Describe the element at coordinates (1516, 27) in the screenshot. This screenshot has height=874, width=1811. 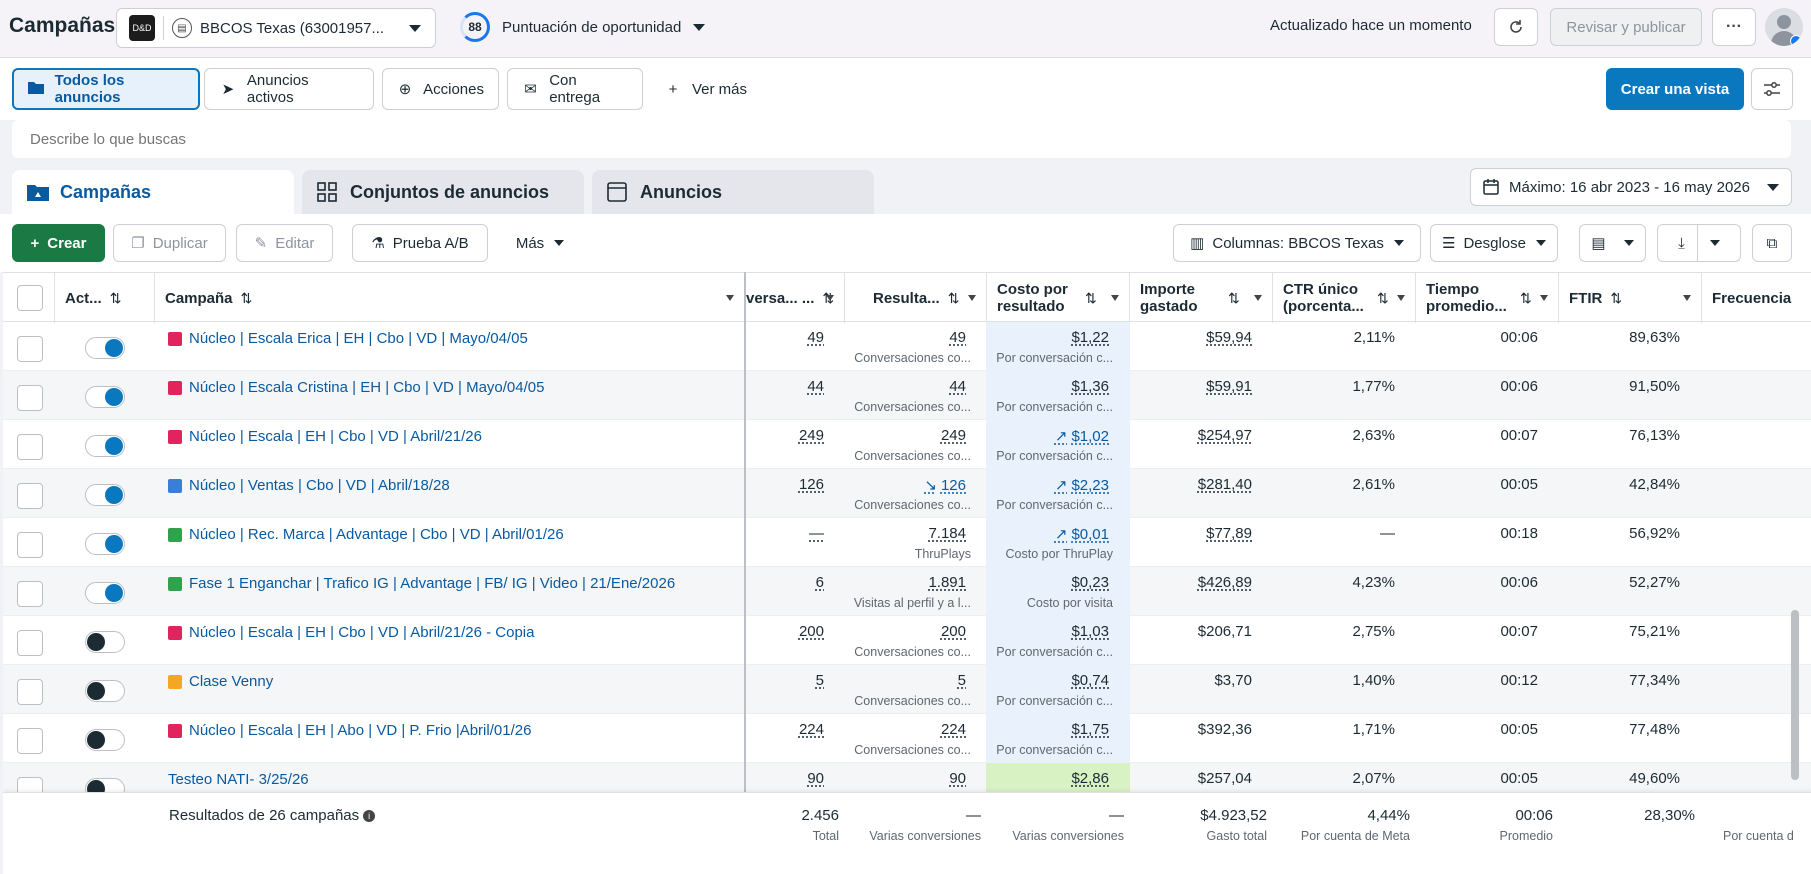
I see `refresh-button` at that location.